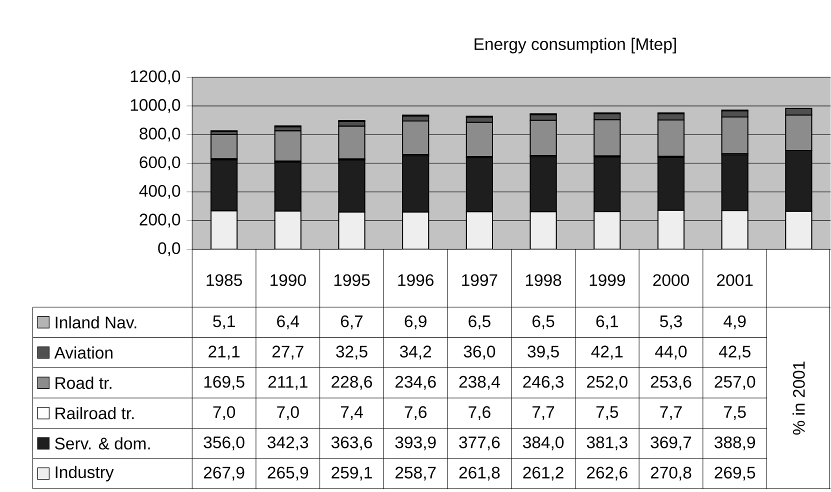 This screenshot has width=831, height=492. What do you see at coordinates (734, 353) in the screenshot?
I see `data-label: 42,5` at bounding box center [734, 353].